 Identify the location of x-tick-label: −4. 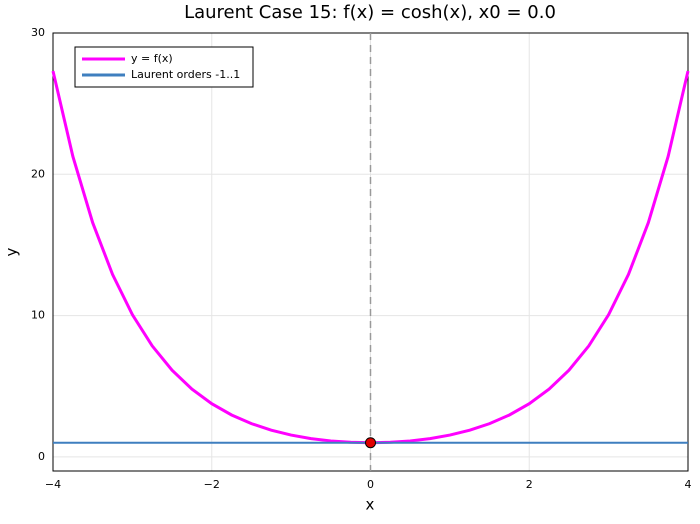
(53, 484).